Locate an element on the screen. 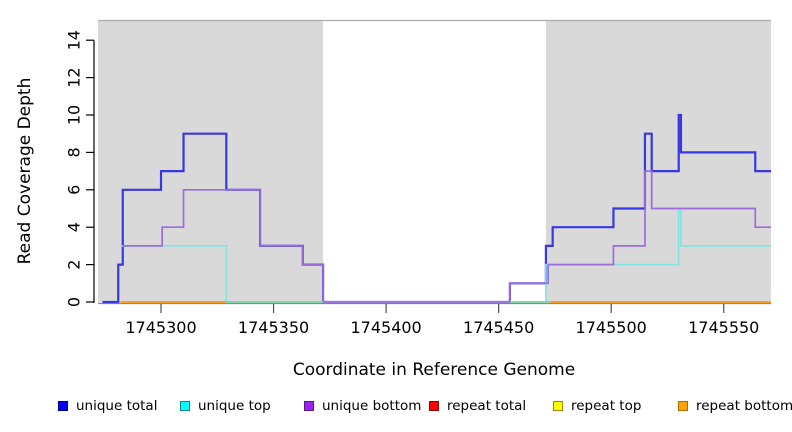  legend-item-unique-total: unique total is located at coordinates (107, 406).